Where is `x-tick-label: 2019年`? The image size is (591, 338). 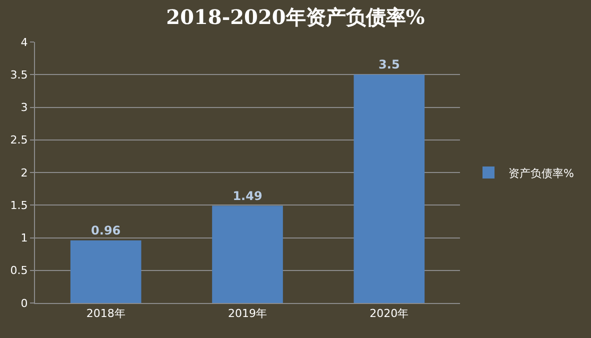 x-tick-label: 2019年 is located at coordinates (247, 313).